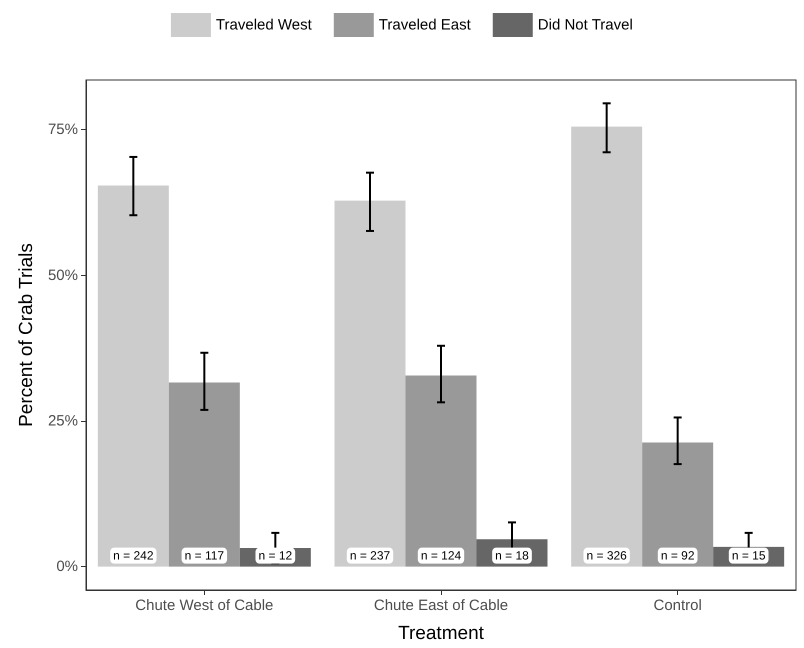  I want to click on annotation: n = 18, so click(512, 555).